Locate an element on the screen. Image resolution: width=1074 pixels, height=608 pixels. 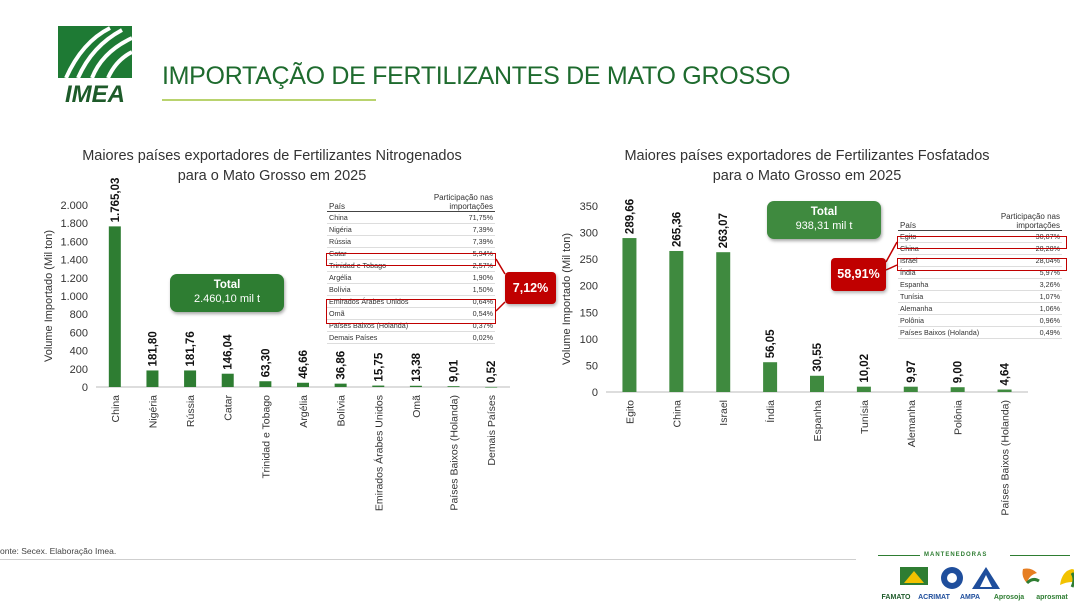
table2-row-share: 1,06% is located at coordinates (1021, 308).